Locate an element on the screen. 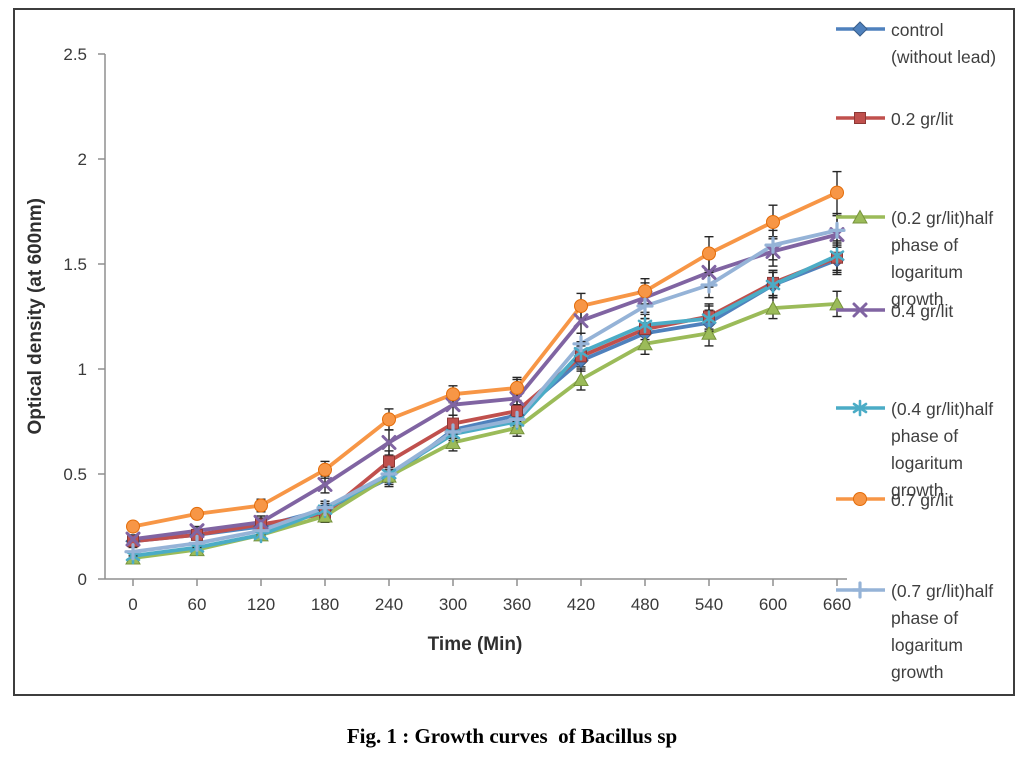 The image size is (1024, 770). legend-item-6: (0.7 gr/lit)half phase of logaritum growth is located at coordinates (922, 632).